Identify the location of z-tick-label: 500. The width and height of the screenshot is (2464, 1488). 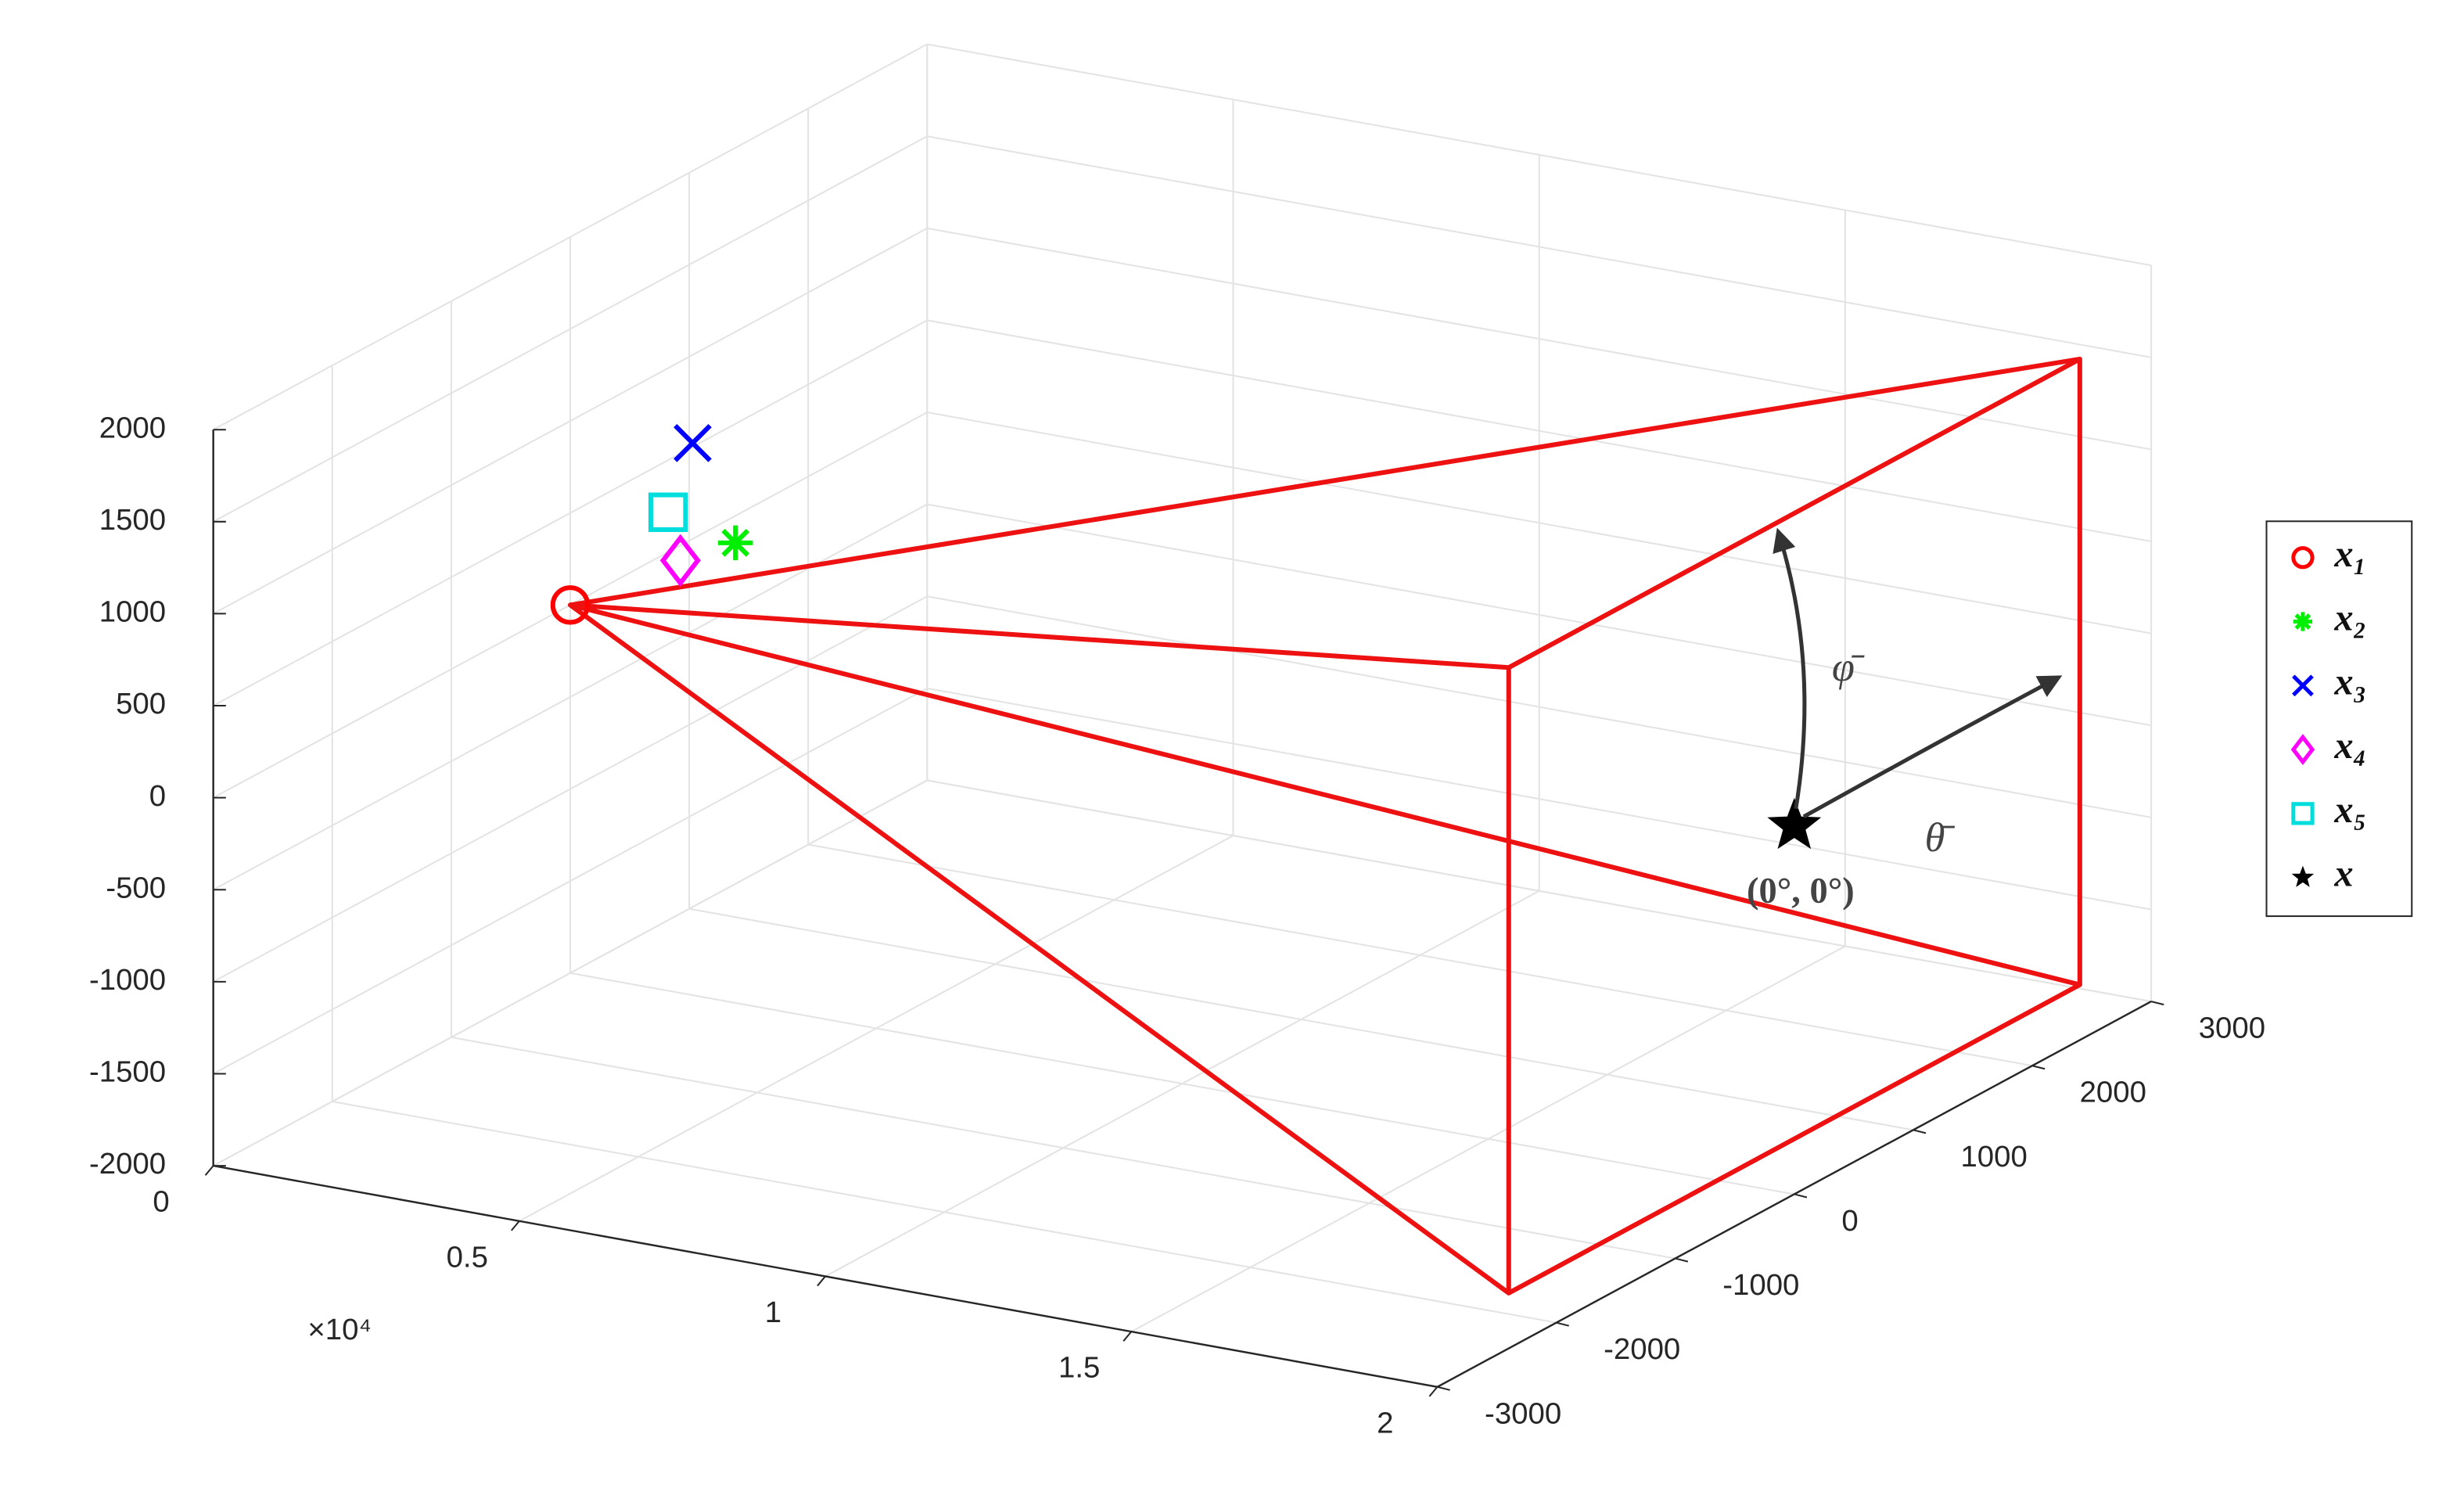
(141, 704).